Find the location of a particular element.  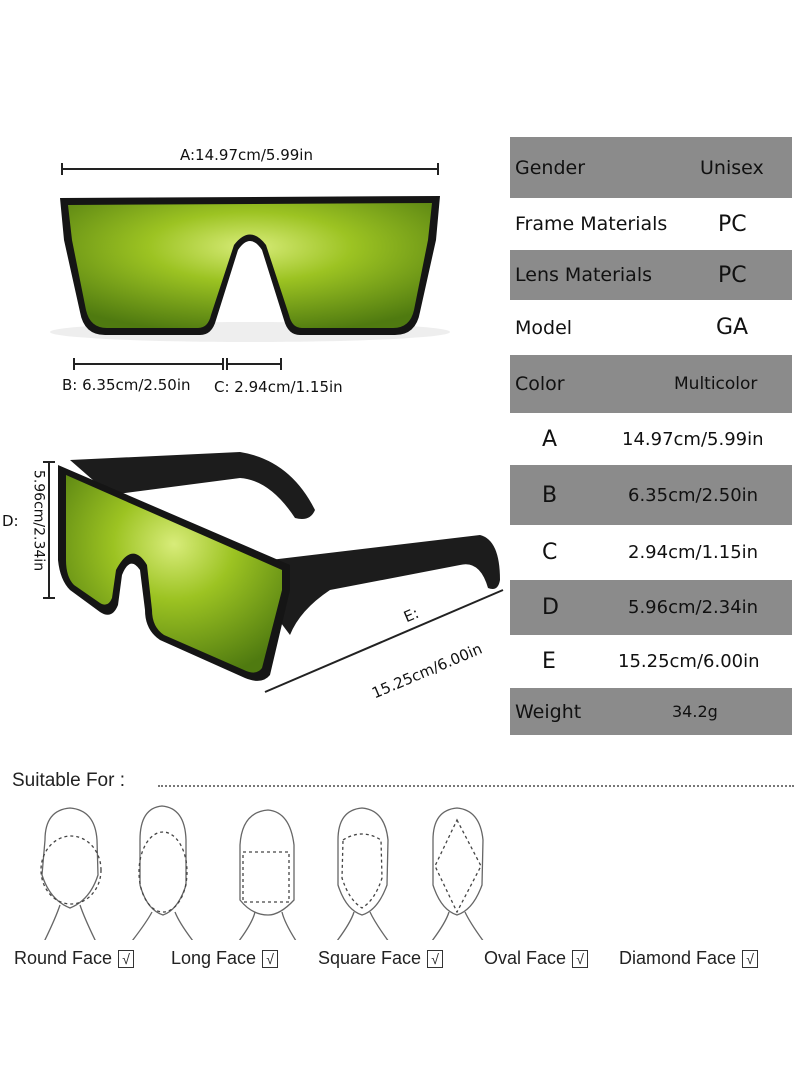

face-option-diamond: Diamond Face √ is located at coordinates (689, 958).